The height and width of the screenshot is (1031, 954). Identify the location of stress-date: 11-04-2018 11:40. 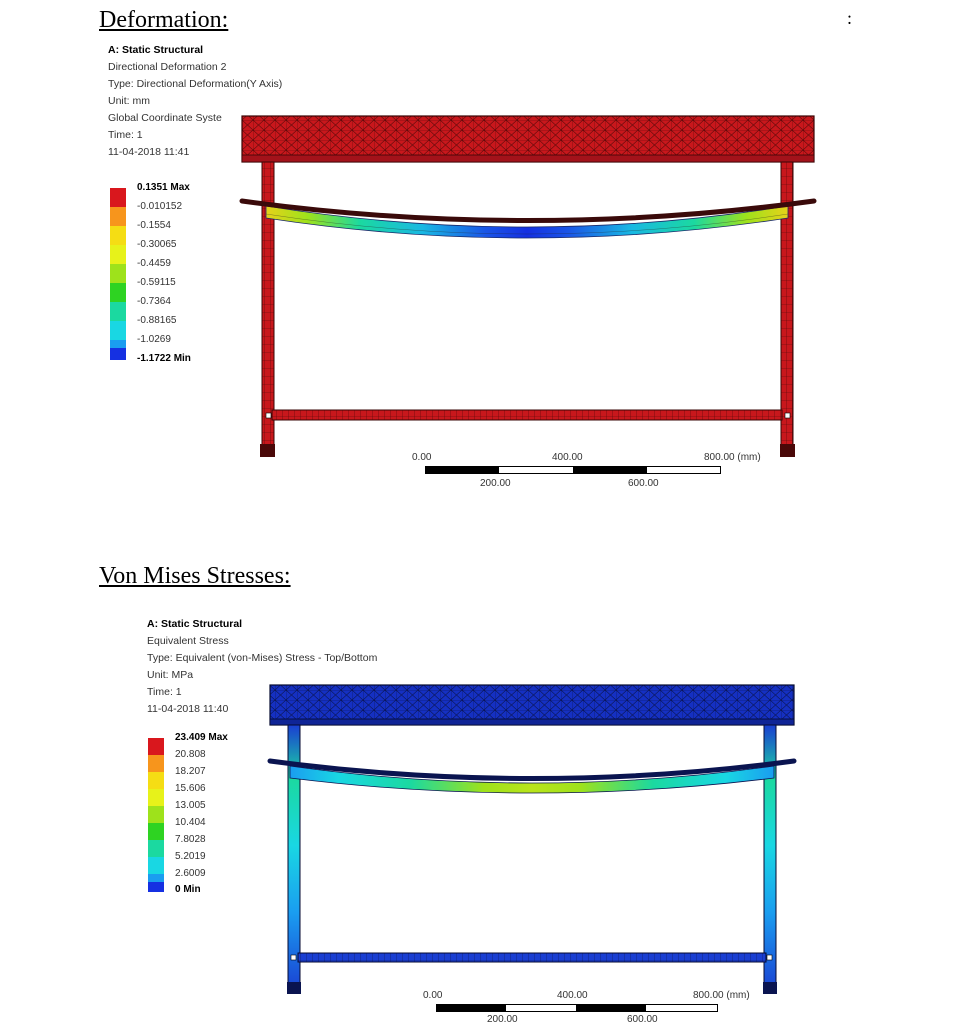
(188, 709).